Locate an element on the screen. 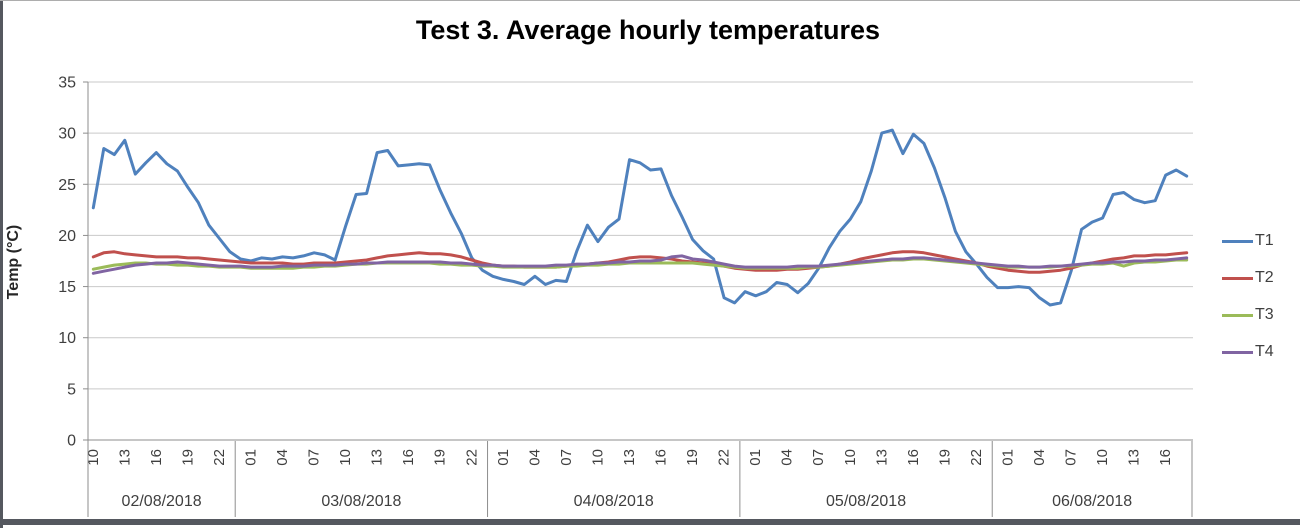  x-date-label-4: 06/08/2018 is located at coordinates (1092, 501).